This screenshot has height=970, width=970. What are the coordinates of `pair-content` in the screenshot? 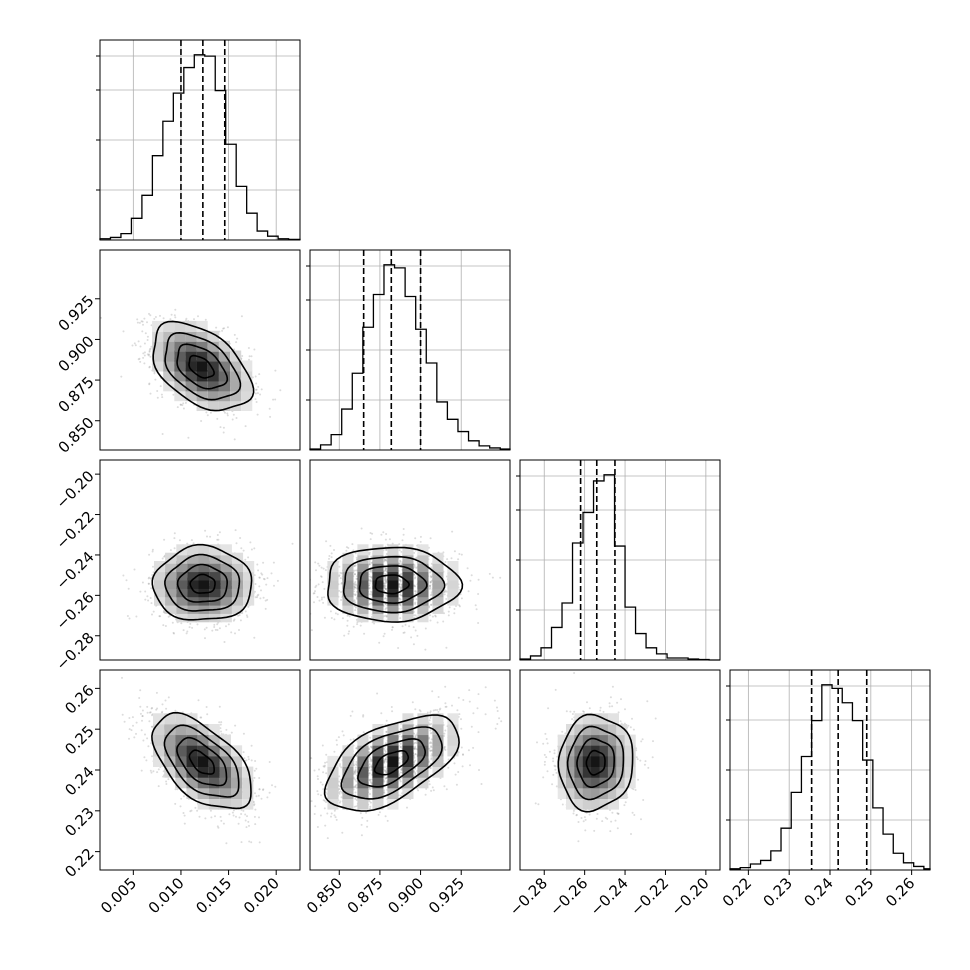 It's located at (191, 374).